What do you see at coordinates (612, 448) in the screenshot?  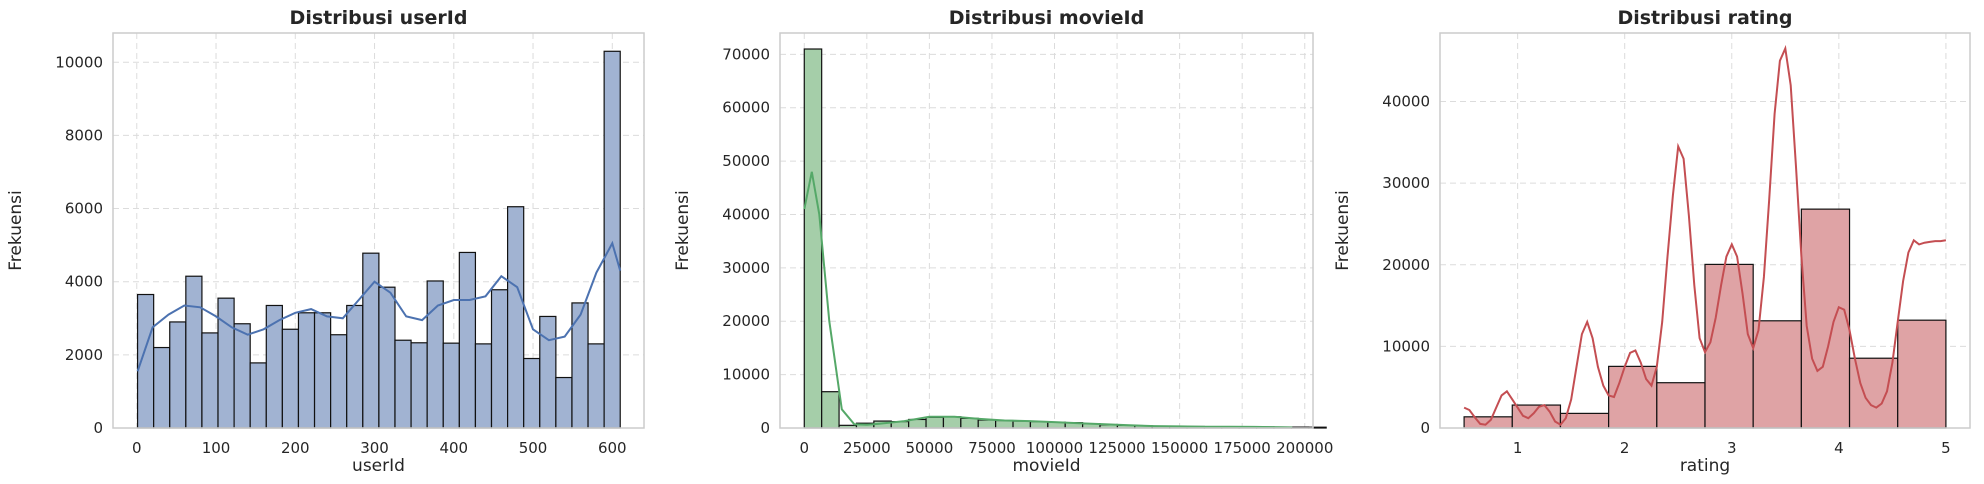 I see `x-tick-label: 600` at bounding box center [612, 448].